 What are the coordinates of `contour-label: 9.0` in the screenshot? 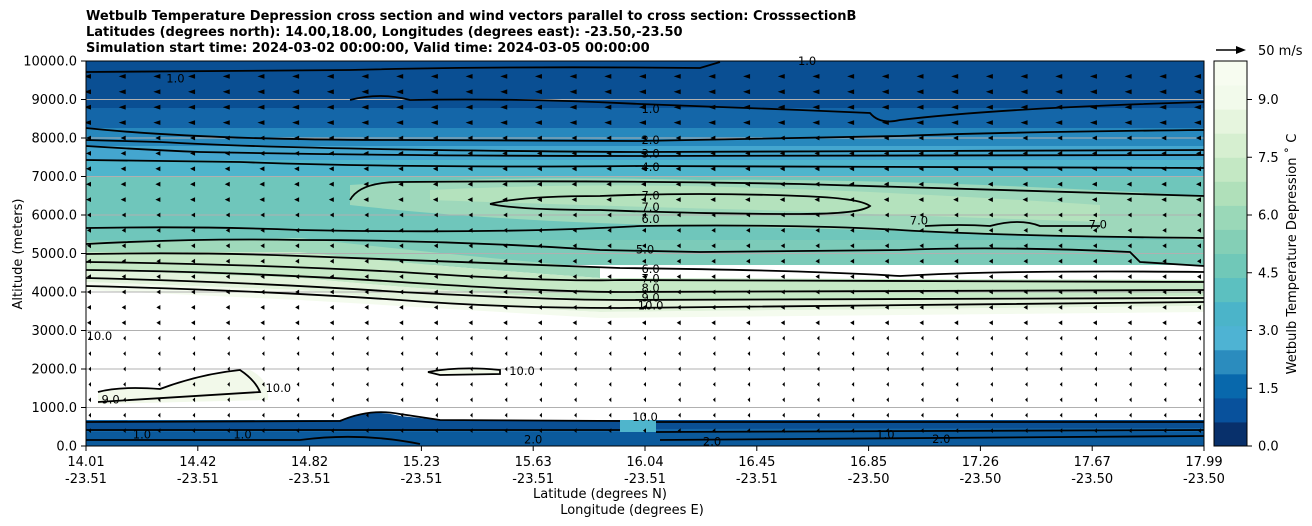 It's located at (110, 400).